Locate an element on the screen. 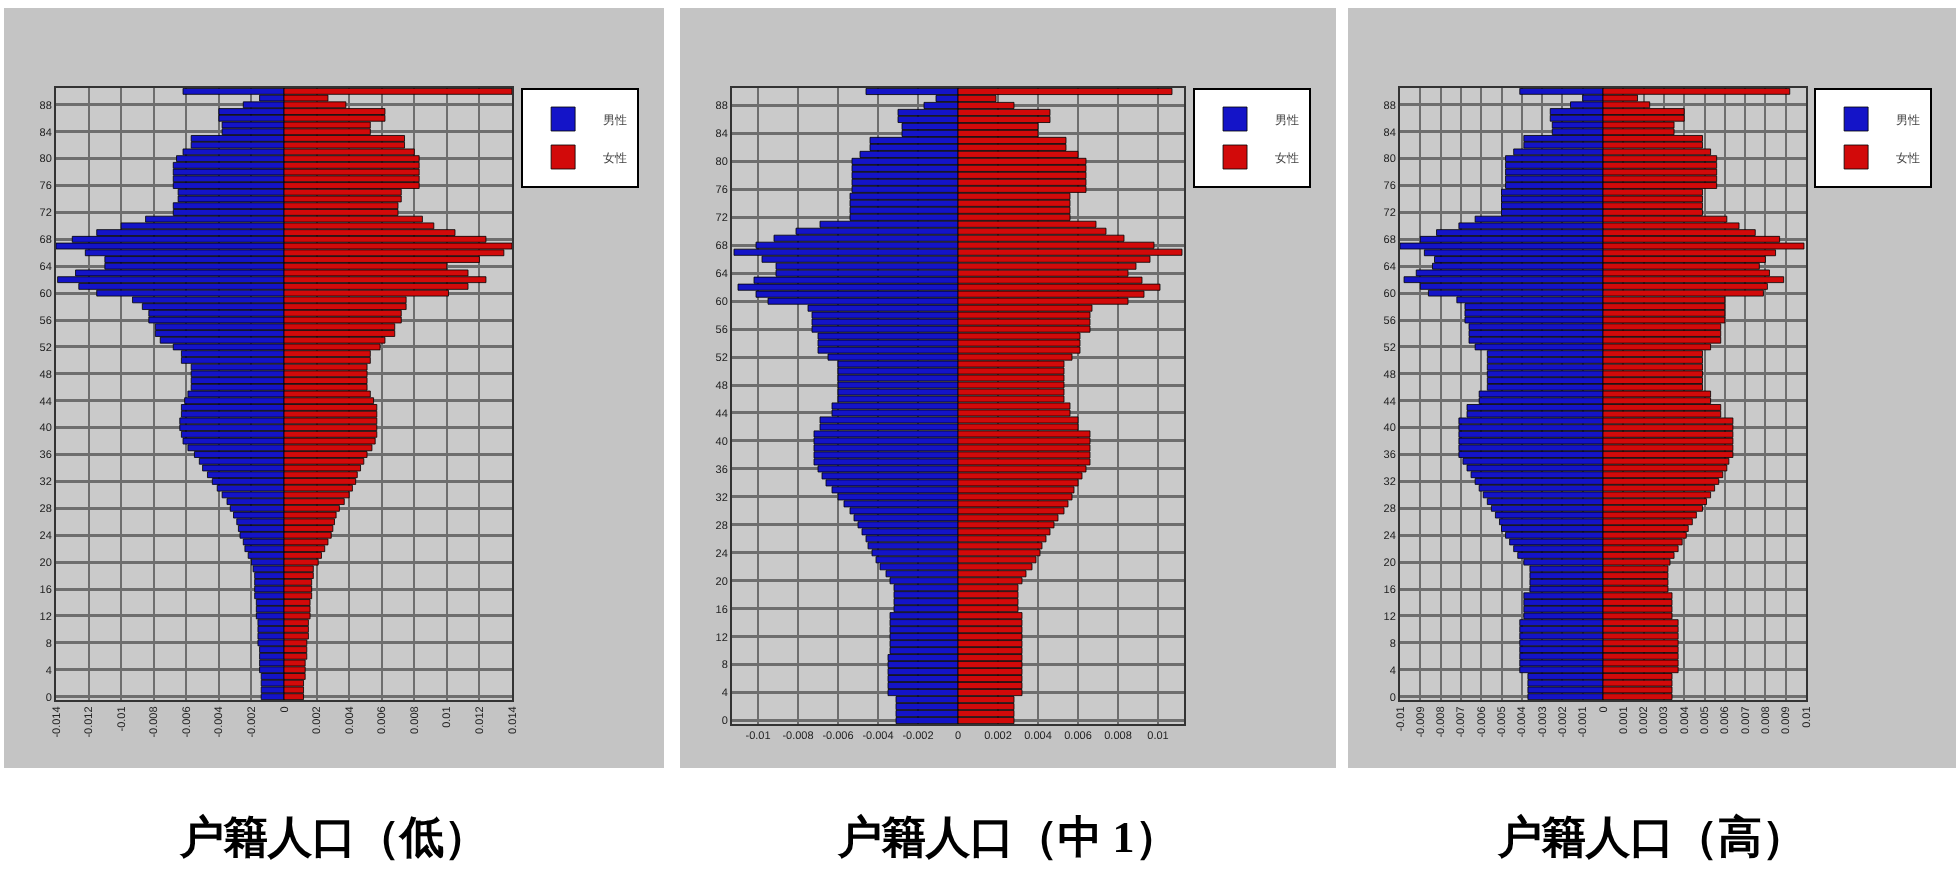 The width and height of the screenshot is (1958, 892). text: 户籍人口（高） is located at coordinates (1652, 838).